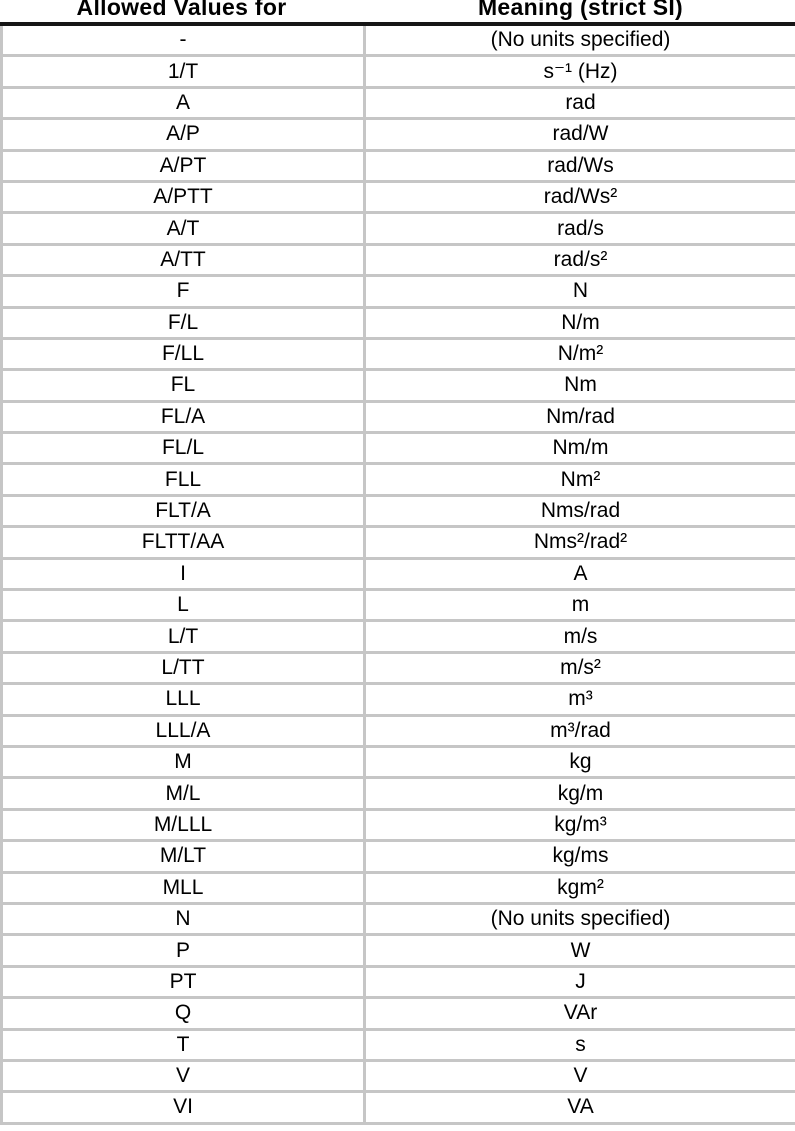 The image size is (795, 1131). I want to click on table-row: FLL Nm², so click(397, 479).